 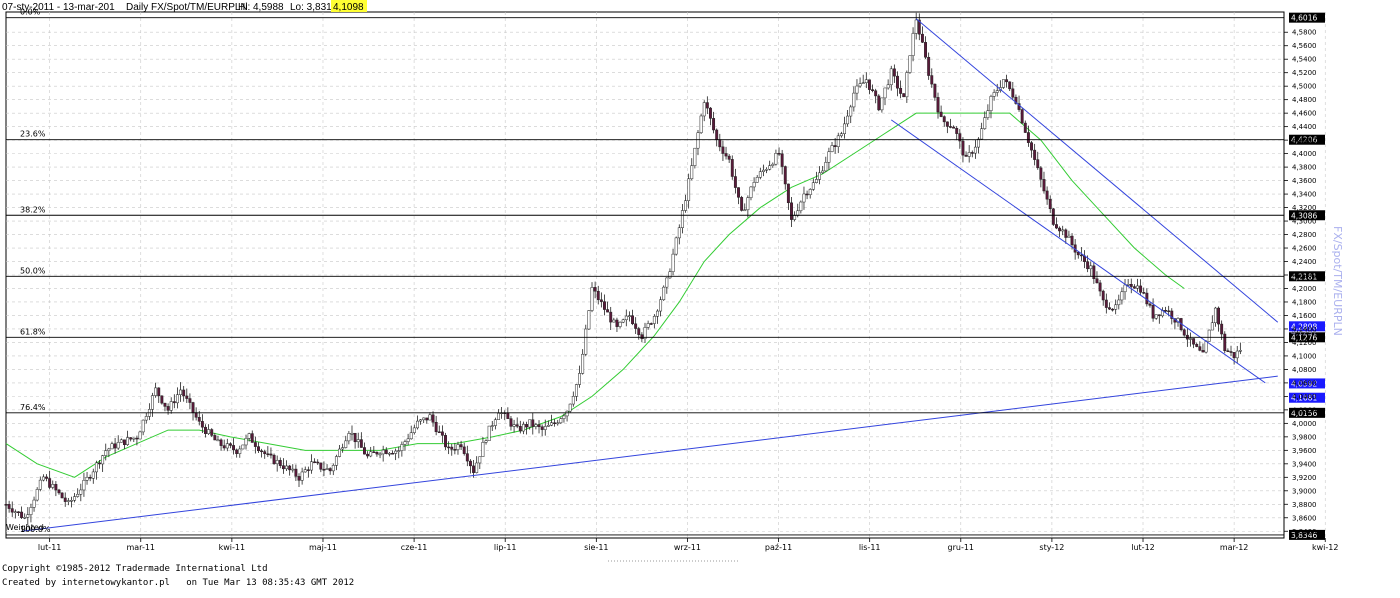 I want to click on faded-price-tag-label: 4,1297, so click(x=1304, y=332).